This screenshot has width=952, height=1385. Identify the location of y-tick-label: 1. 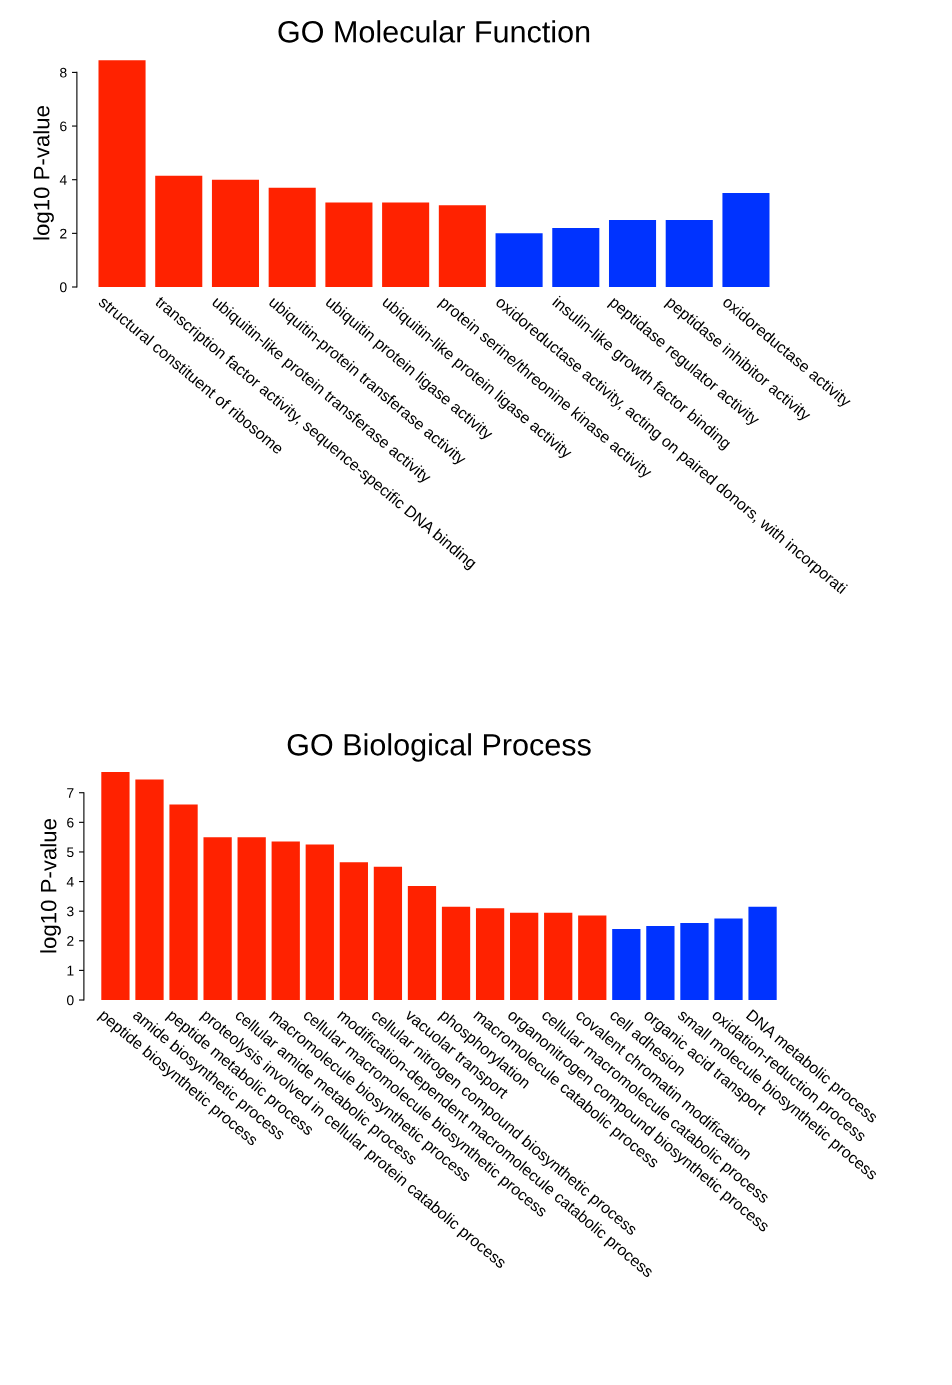
(70, 970).